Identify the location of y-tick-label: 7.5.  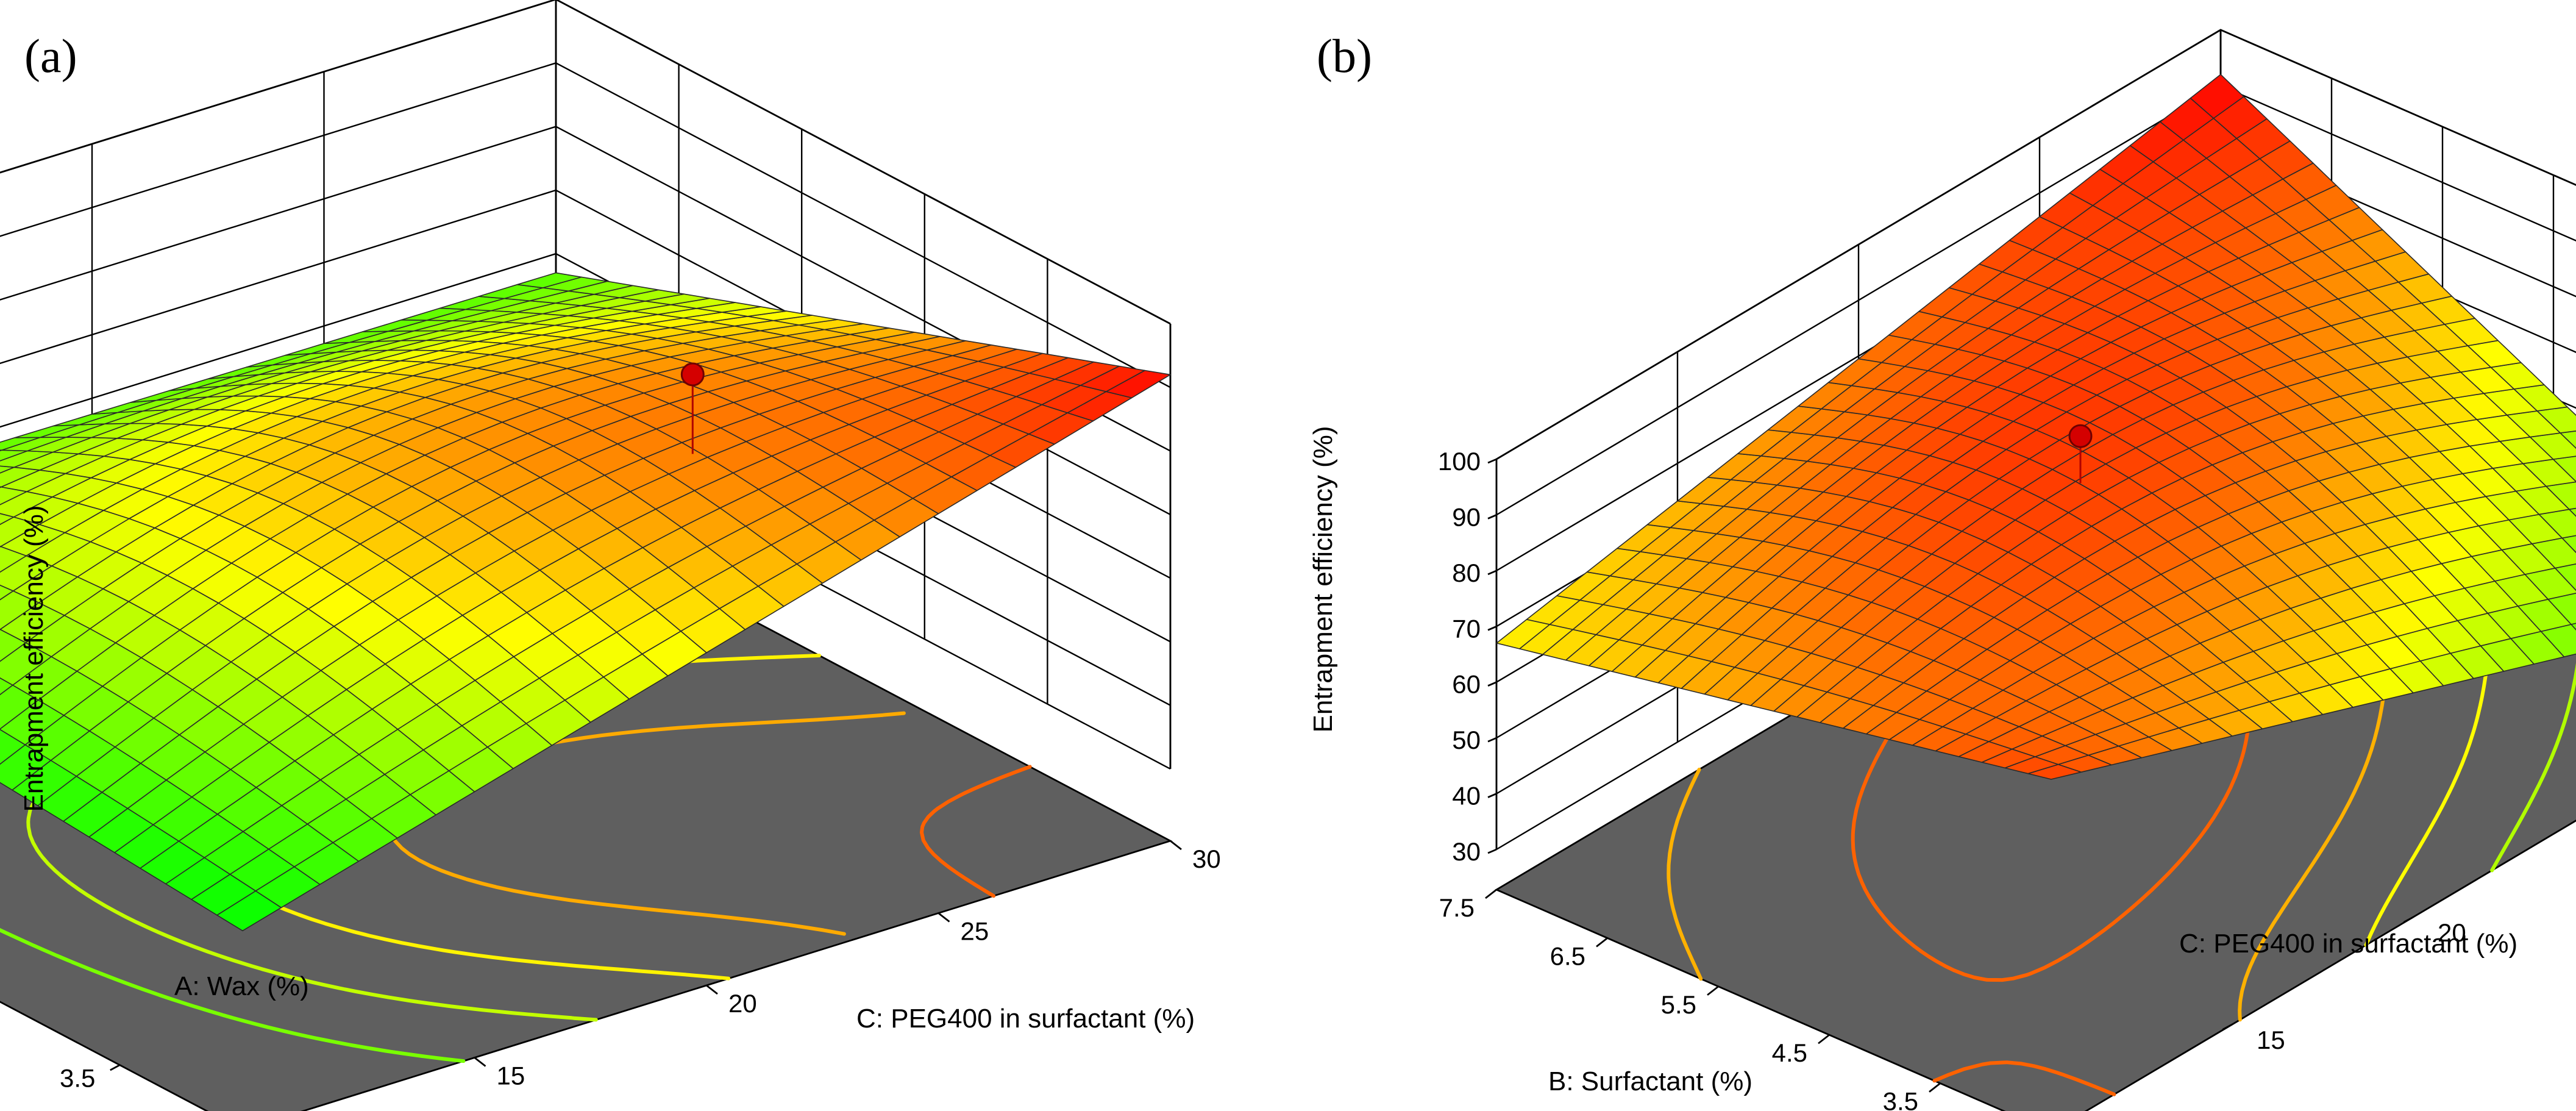
(1457, 907).